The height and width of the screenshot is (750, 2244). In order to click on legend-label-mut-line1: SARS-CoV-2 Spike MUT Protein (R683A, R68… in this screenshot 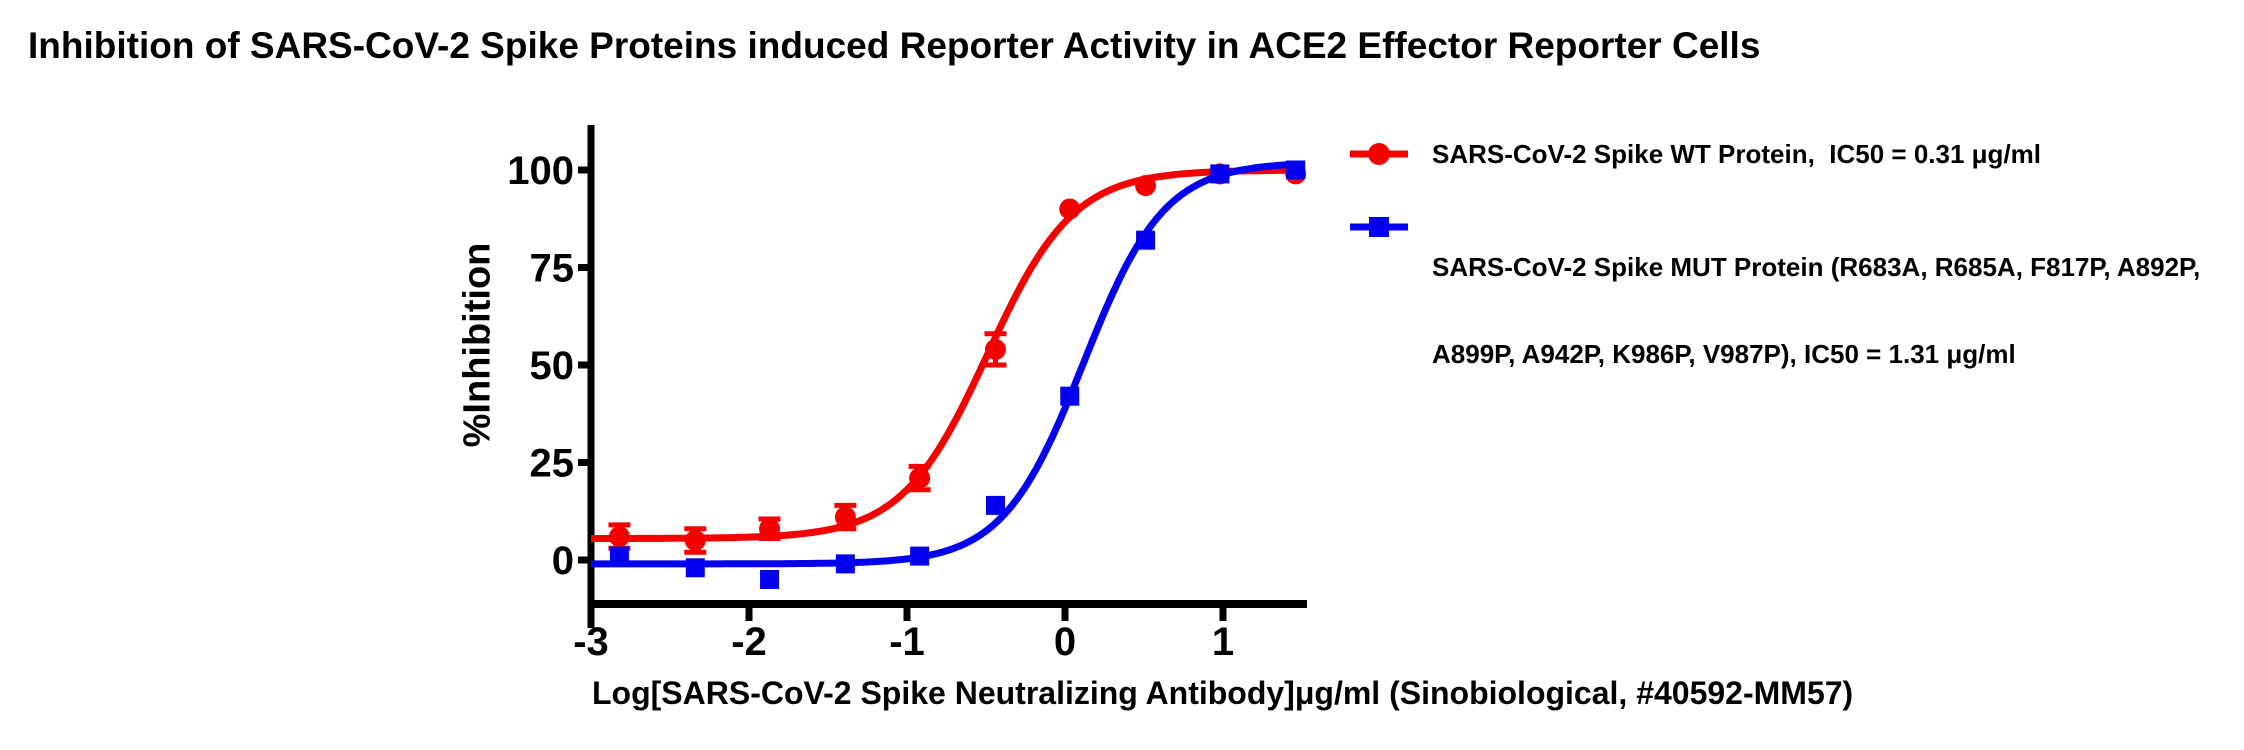, I will do `click(1816, 267)`.